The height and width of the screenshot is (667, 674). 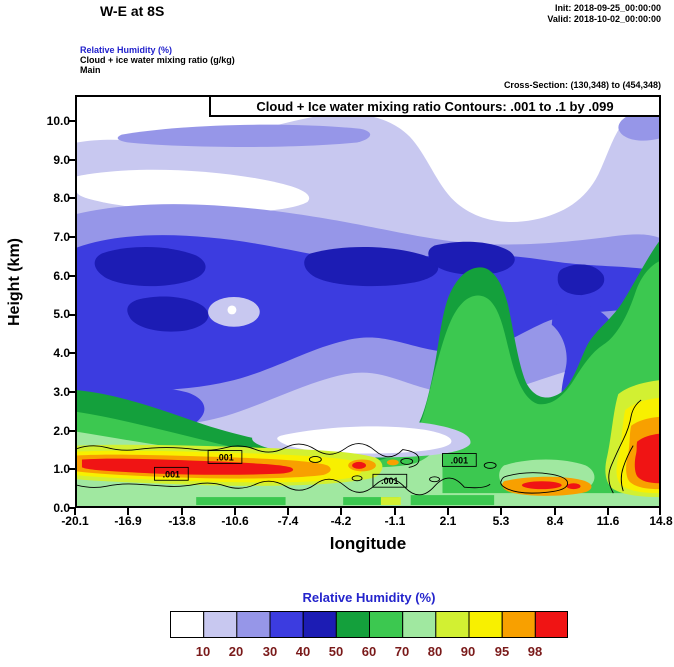 I want to click on valid-time: Valid: 2018-10-02_00:00:00, so click(x=604, y=19).